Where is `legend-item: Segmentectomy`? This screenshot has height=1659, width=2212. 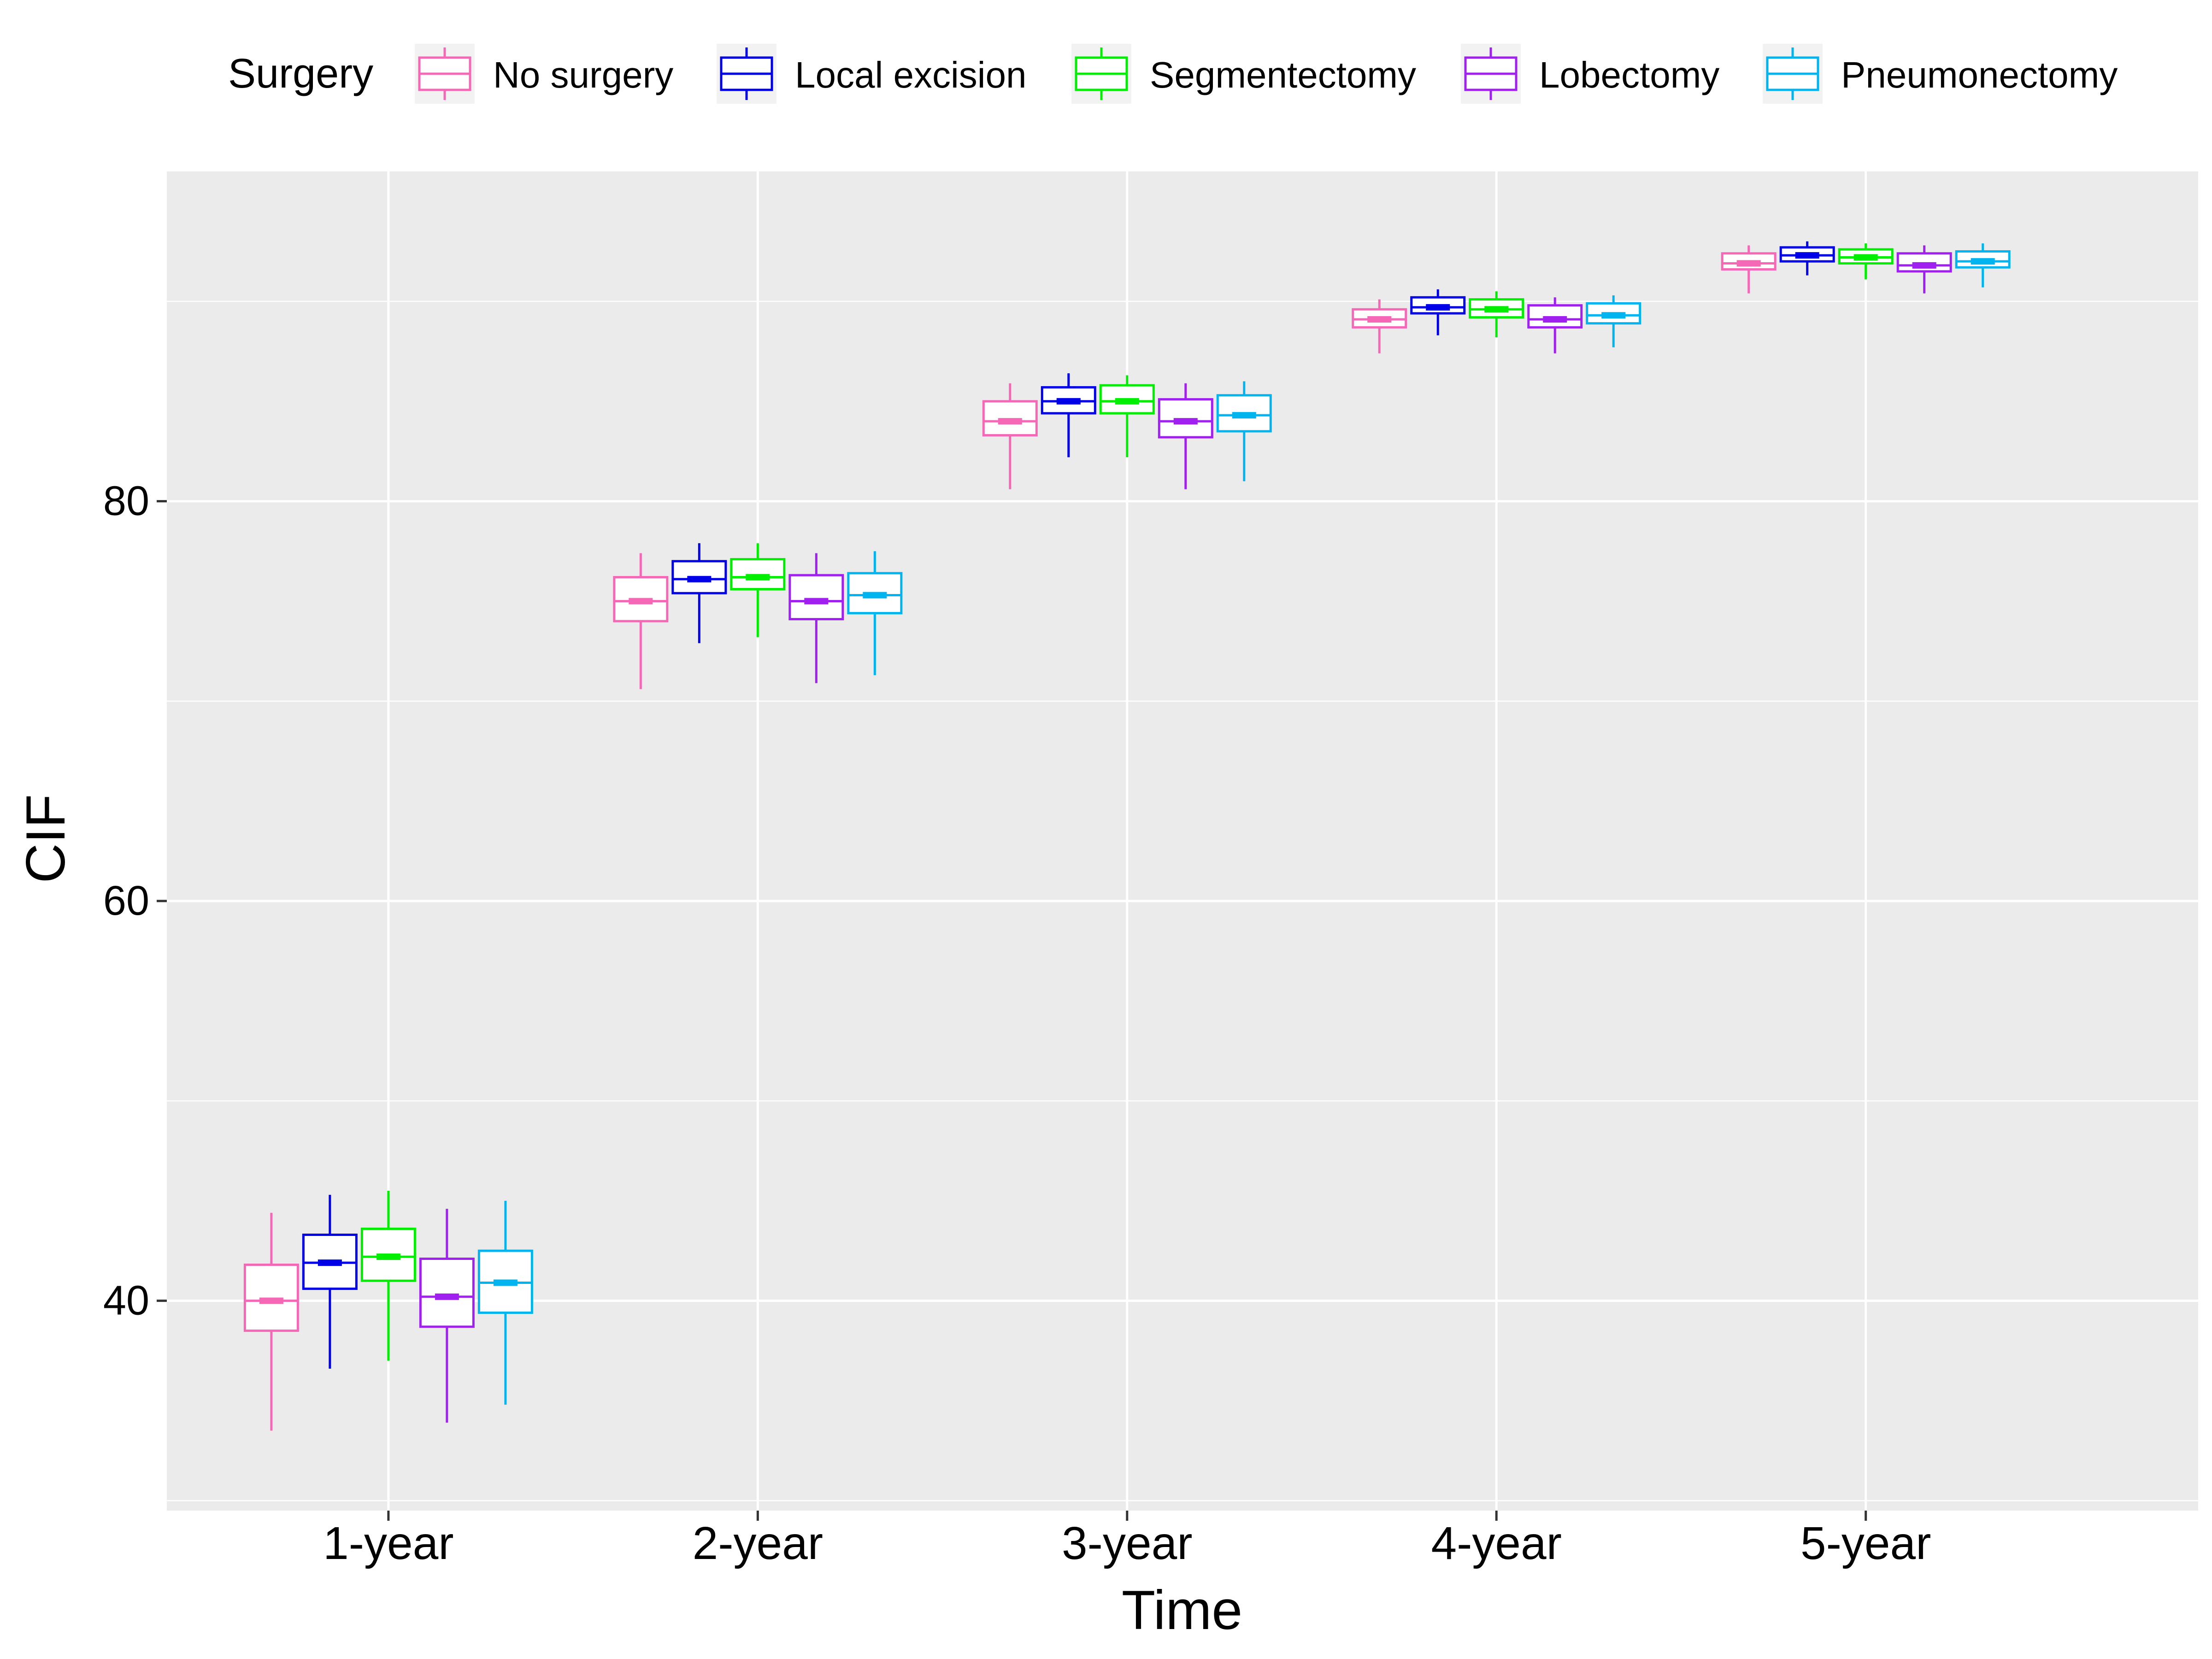
legend-item: Segmentectomy is located at coordinates (1243, 74).